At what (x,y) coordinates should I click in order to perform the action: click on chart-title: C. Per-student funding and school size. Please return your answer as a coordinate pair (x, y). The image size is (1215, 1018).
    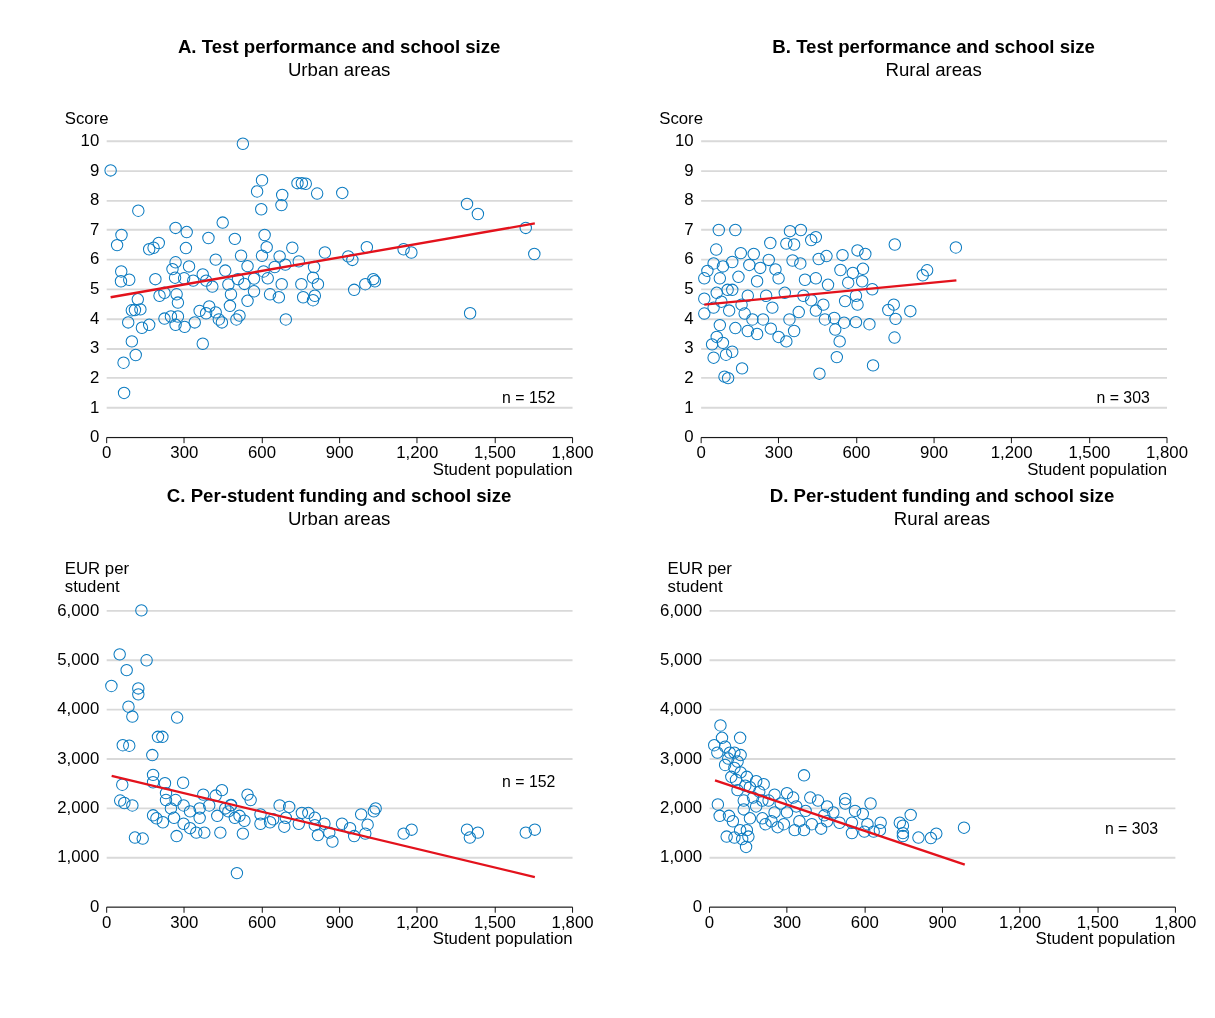
    Looking at the image, I should click on (339, 496).